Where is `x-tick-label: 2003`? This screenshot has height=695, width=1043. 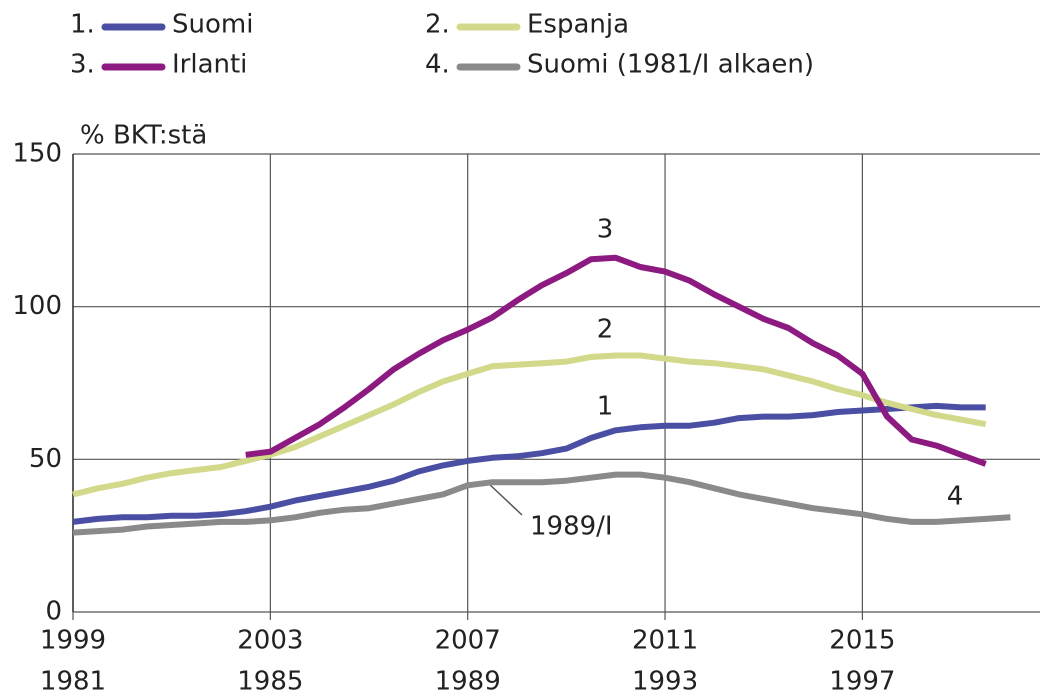
x-tick-label: 2003 is located at coordinates (270, 641).